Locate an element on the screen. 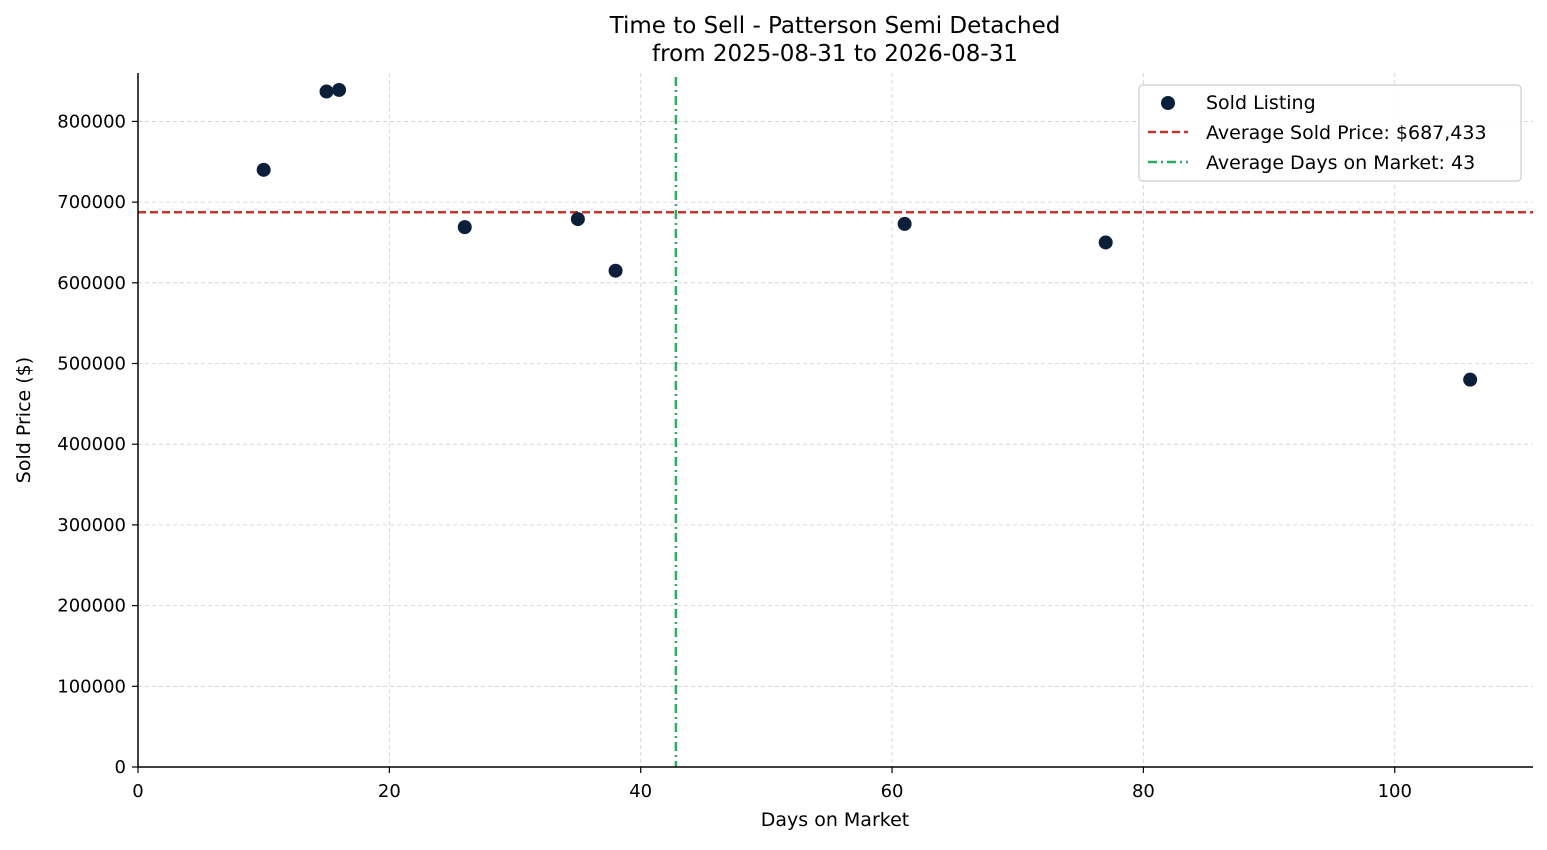 Image resolution: width=1547 pixels, height=850 pixels. legend-marker-sold-listing is located at coordinates (1168, 103).